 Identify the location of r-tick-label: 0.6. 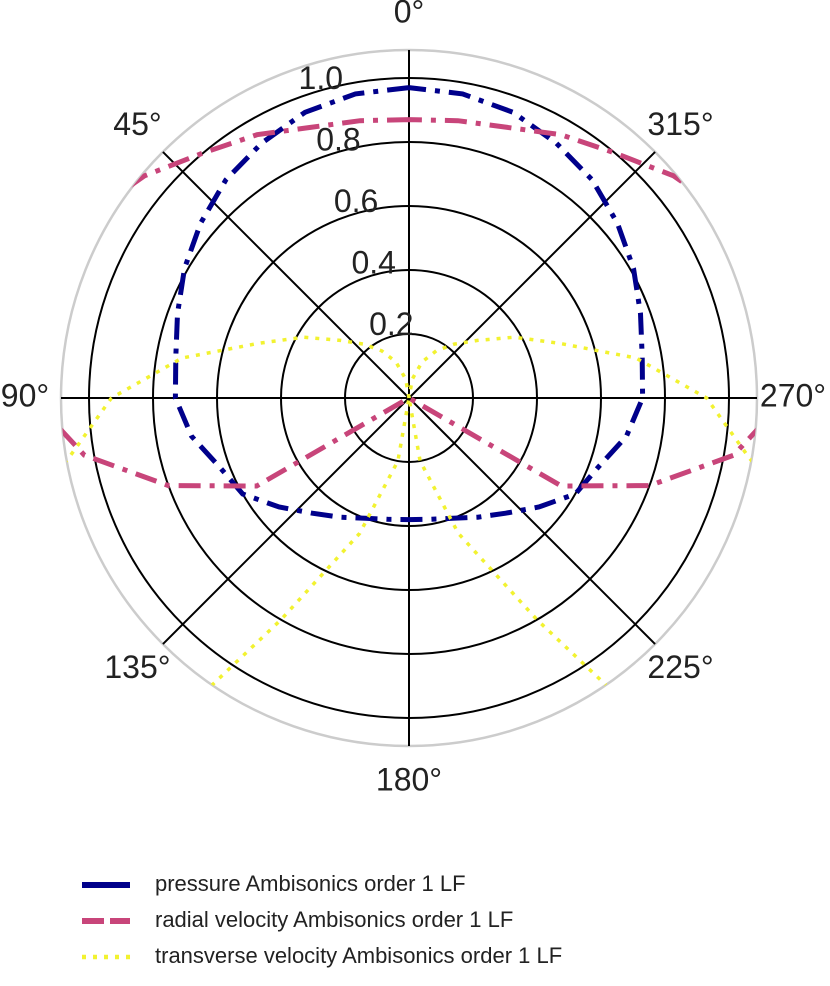
(356, 201).